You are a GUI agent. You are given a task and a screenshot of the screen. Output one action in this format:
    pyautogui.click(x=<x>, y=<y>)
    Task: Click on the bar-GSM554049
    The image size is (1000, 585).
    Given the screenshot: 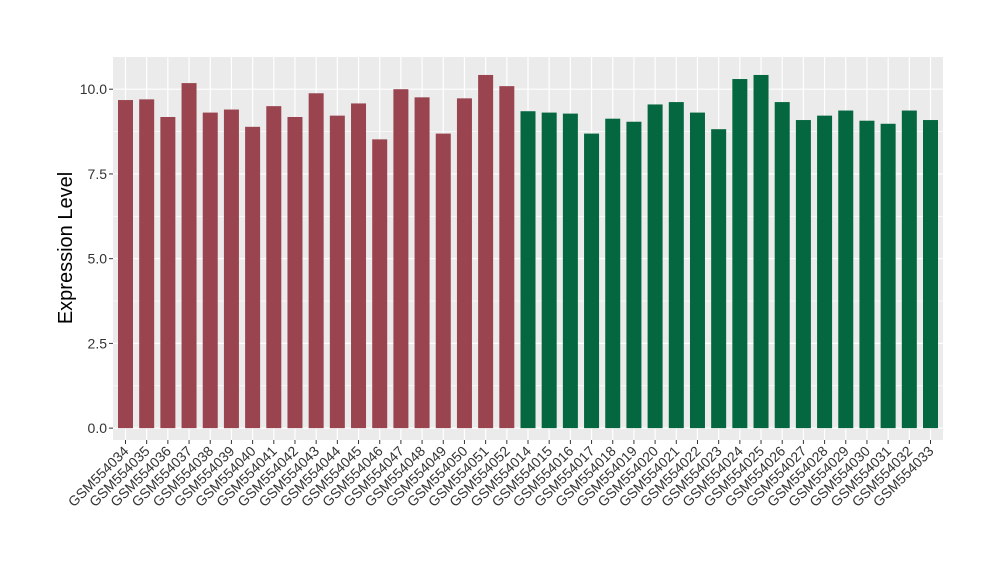 What is the action you would take?
    pyautogui.click(x=443, y=281)
    